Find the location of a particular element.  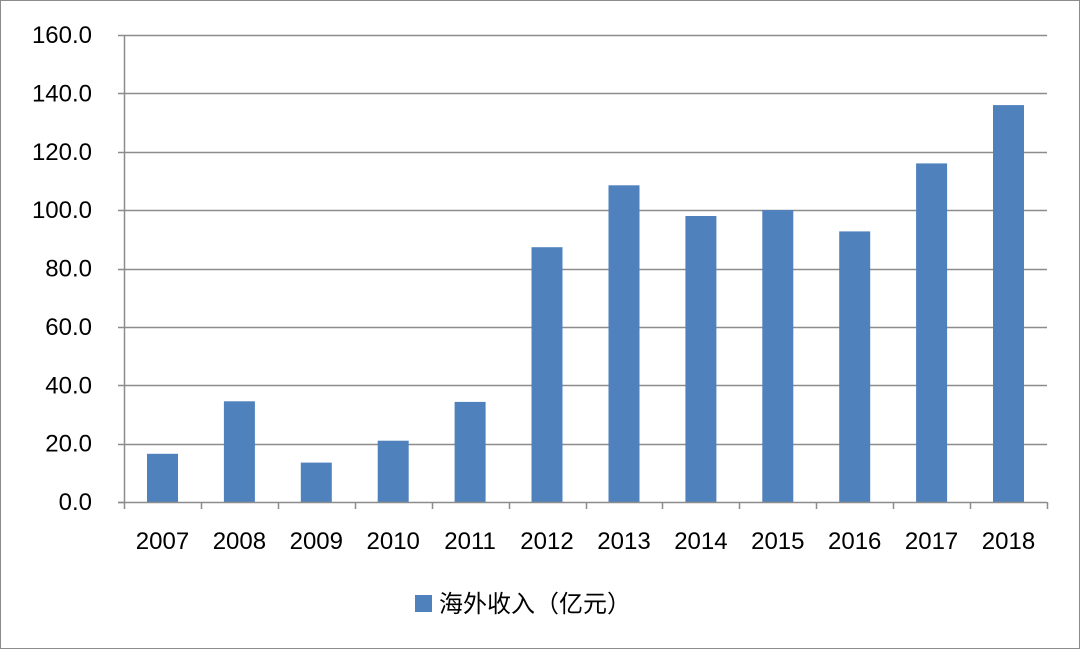

x-tick-label: 2008 is located at coordinates (239, 541).